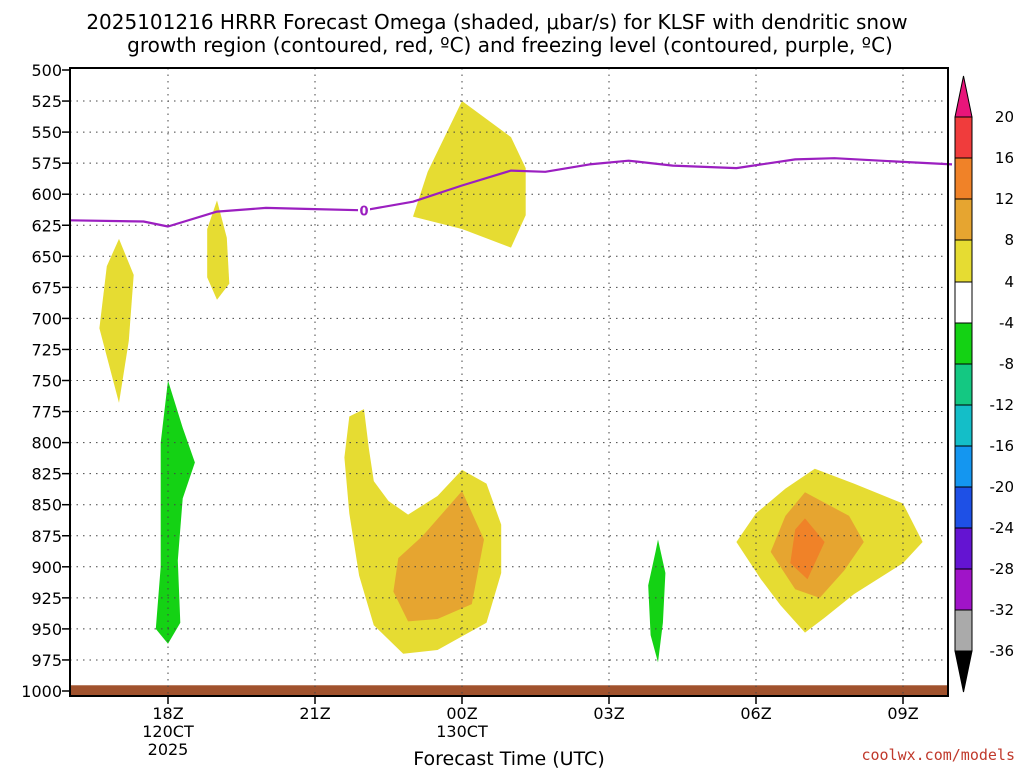 This screenshot has height=768, width=1024. What do you see at coordinates (46, 225) in the screenshot?
I see `y-tick-label-625: 625` at bounding box center [46, 225].